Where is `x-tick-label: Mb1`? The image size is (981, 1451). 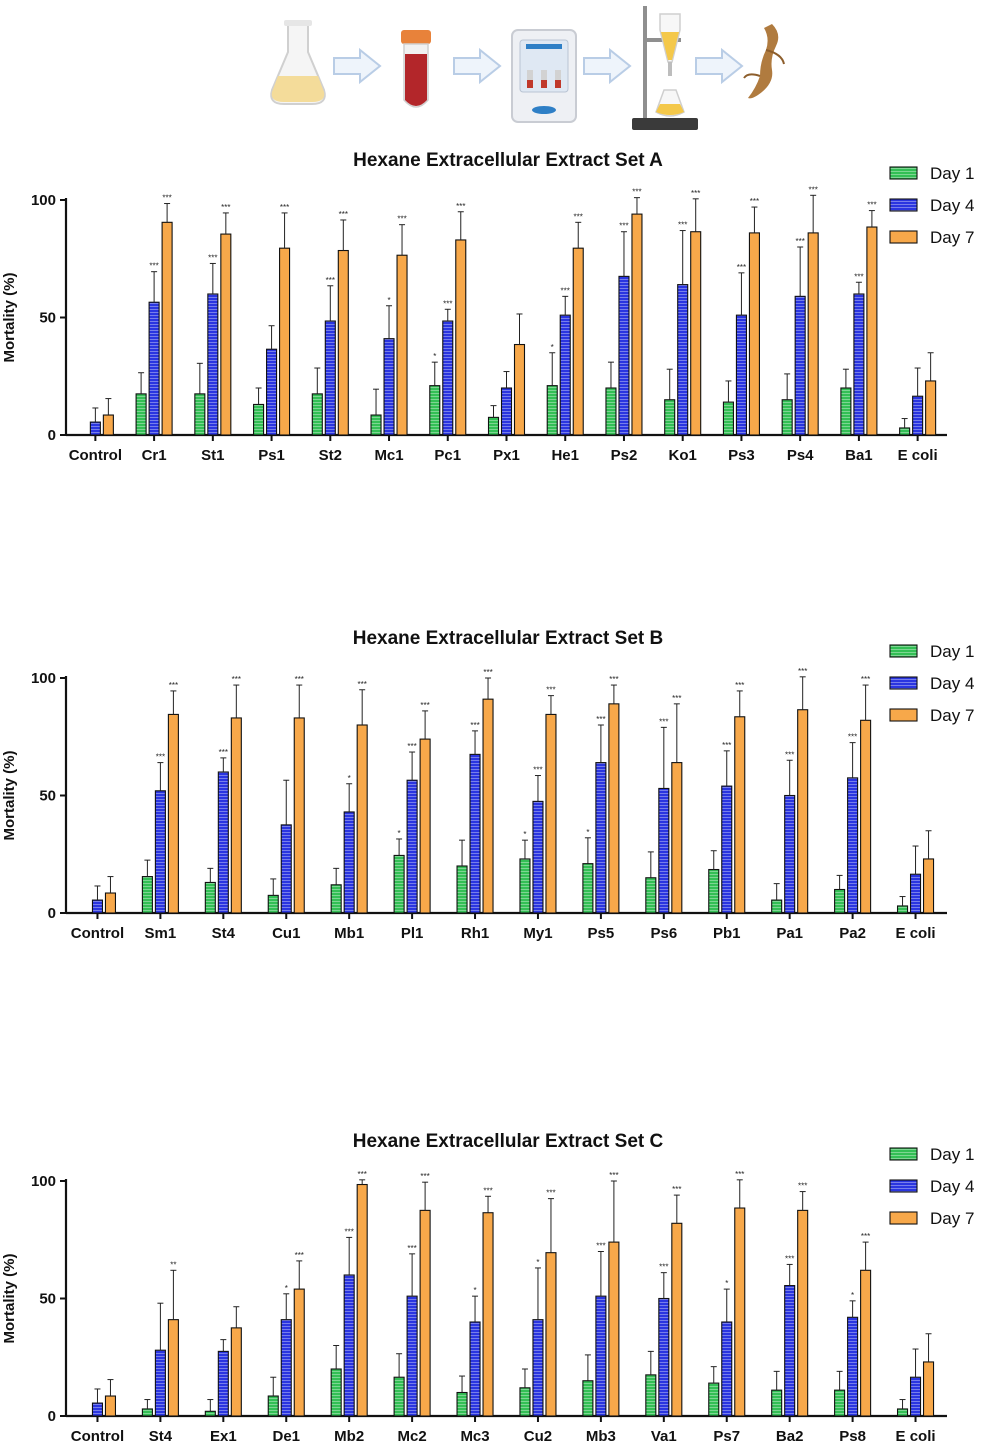 x-tick-label: Mb1 is located at coordinates (349, 933).